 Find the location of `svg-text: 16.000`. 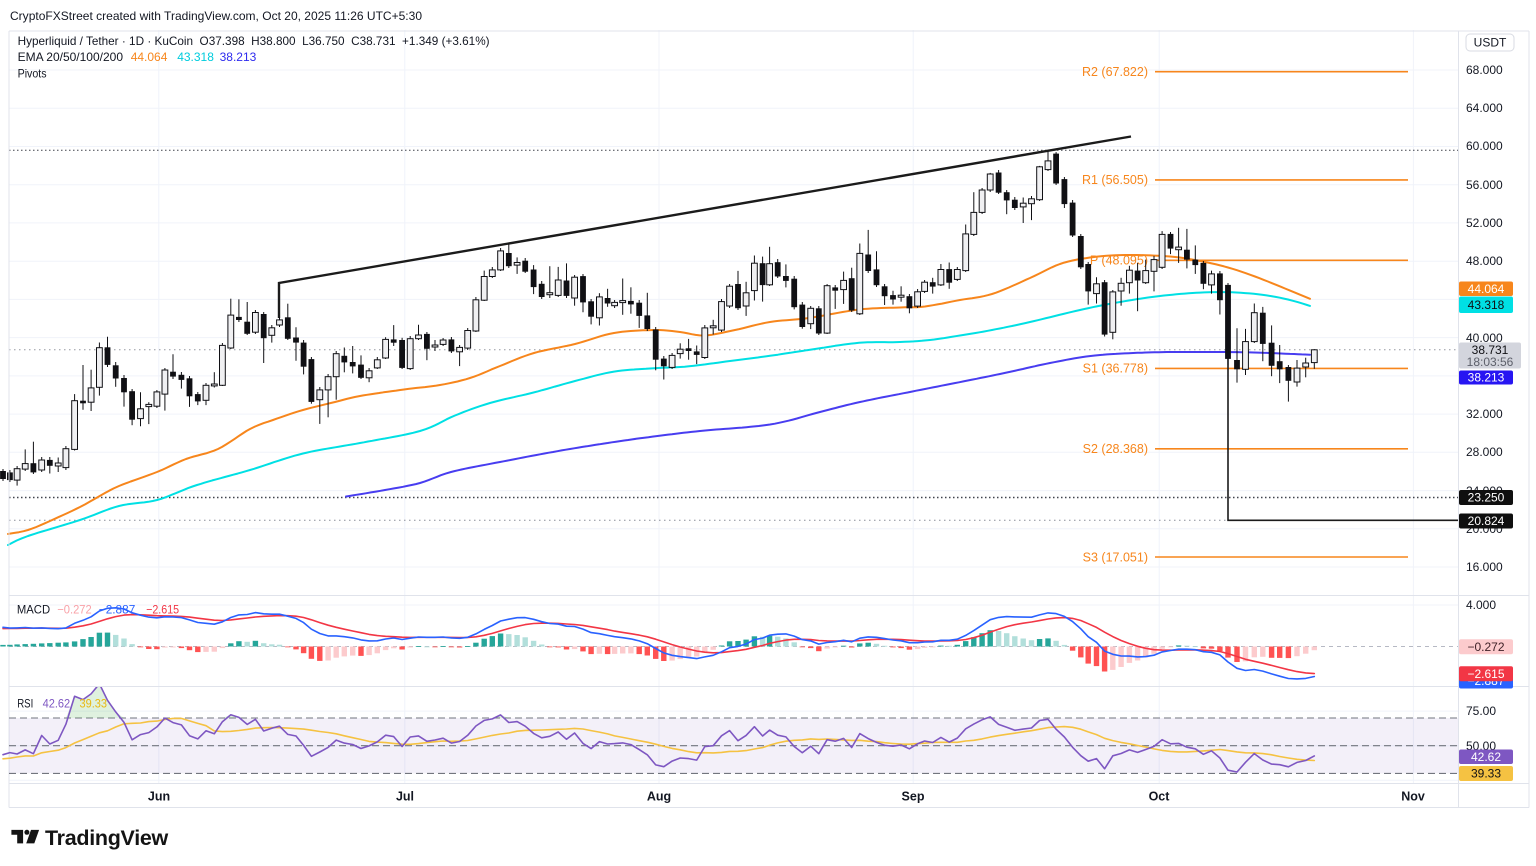

svg-text: 16.000 is located at coordinates (1484, 567).